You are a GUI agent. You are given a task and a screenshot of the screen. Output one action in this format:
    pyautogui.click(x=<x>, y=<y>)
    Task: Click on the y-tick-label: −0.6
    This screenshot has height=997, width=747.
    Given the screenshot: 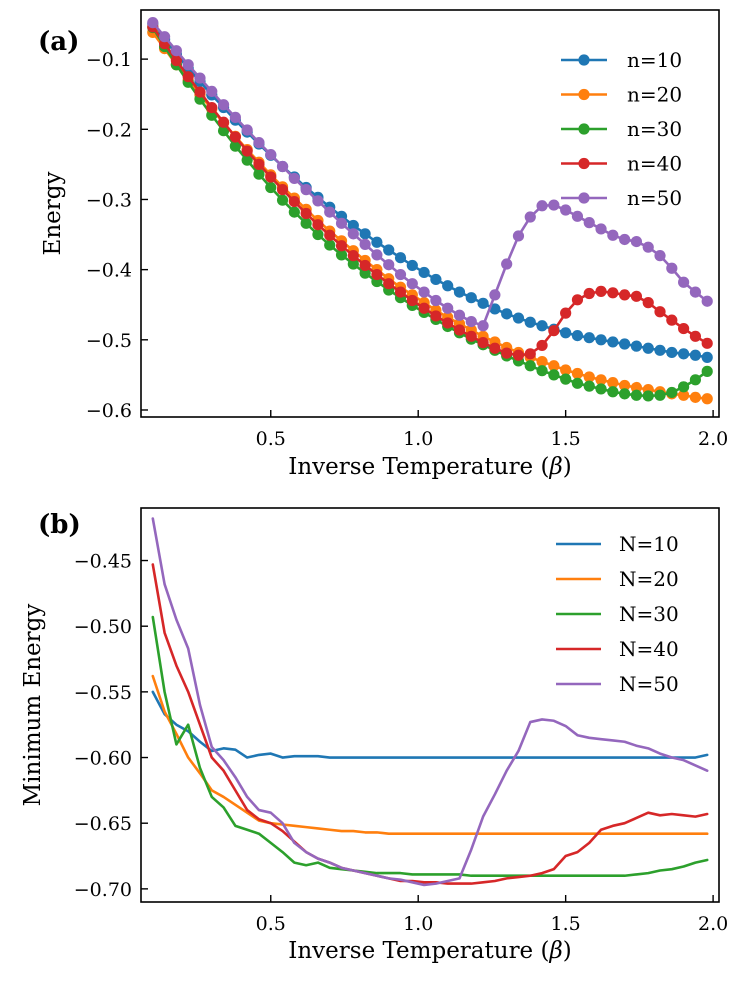 What is the action you would take?
    pyautogui.click(x=109, y=411)
    